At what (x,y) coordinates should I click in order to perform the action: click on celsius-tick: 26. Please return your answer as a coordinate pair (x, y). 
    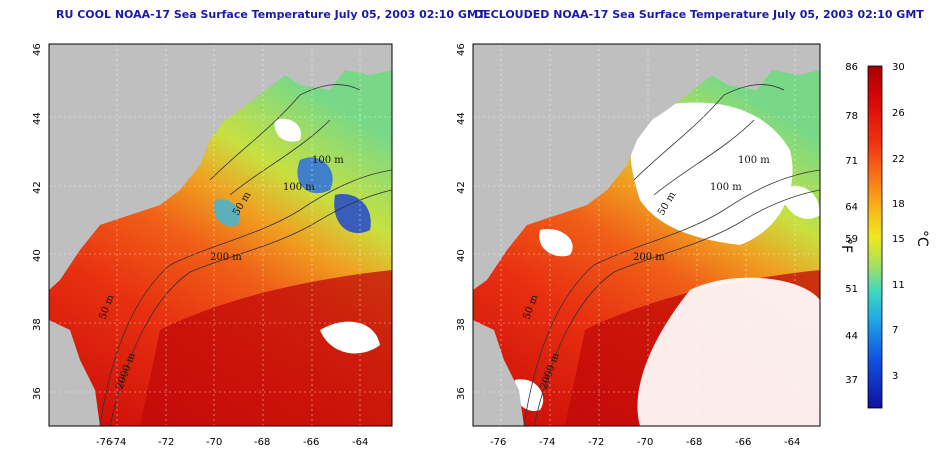
    Looking at the image, I should click on (898, 113).